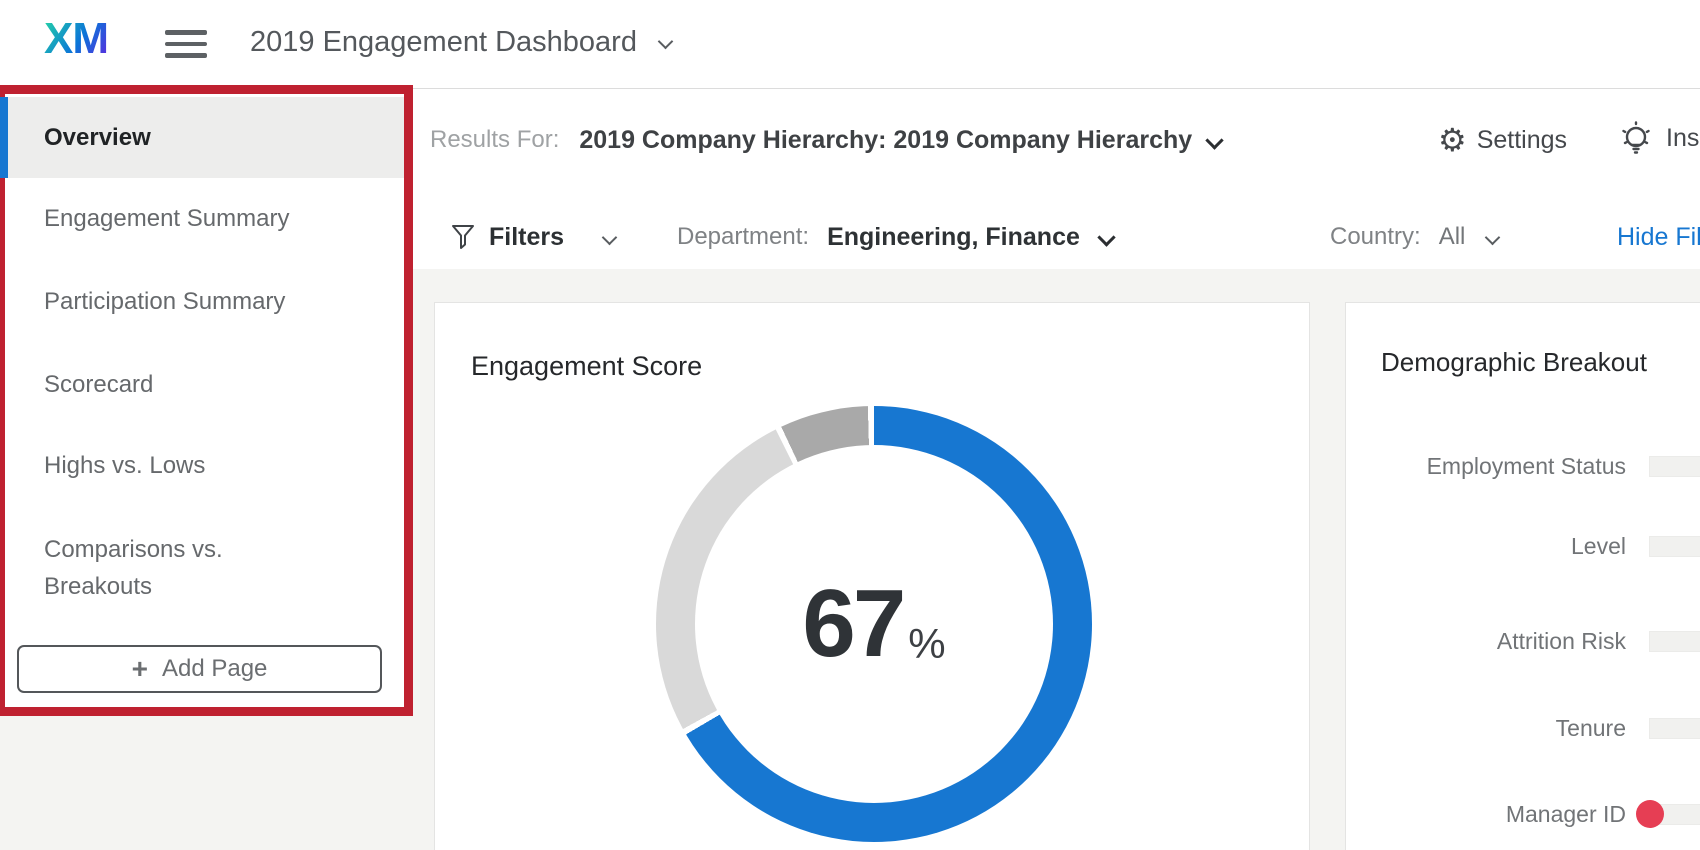 The image size is (1700, 850). Describe the element at coordinates (443, 42) in the screenshot. I see `dashboard-title: 2019 Engagement Dashboard` at that location.